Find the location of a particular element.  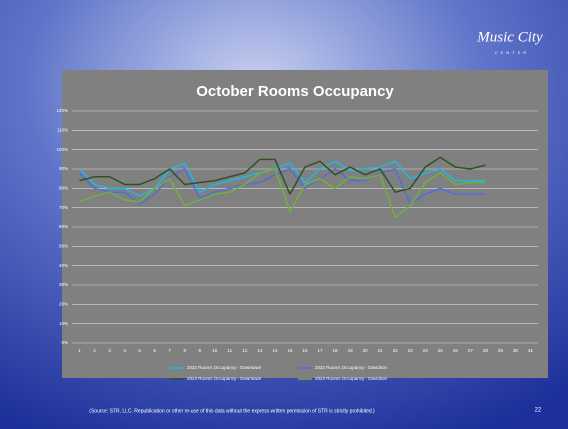

x-tick-label: 9 is located at coordinates (200, 350).